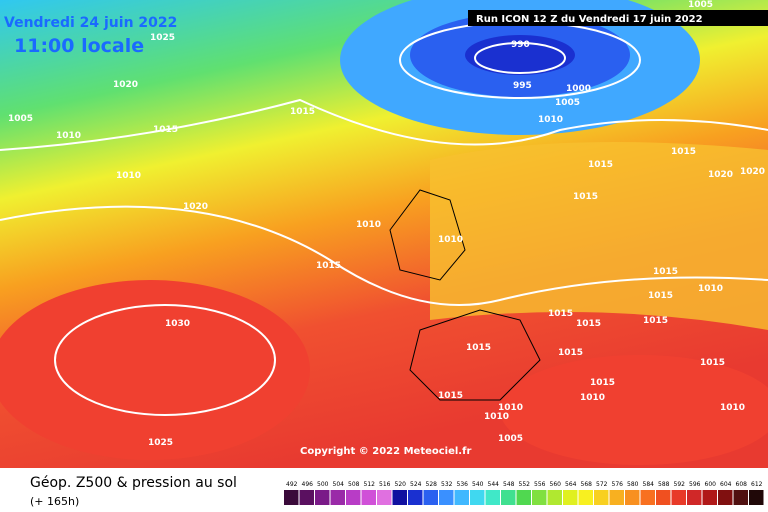 The height and width of the screenshot is (512, 768). I want to click on colorbar-label: 580, so click(633, 484).